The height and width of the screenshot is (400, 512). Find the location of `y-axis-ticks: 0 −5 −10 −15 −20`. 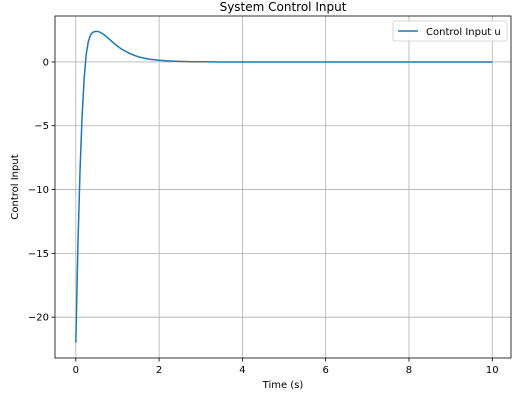

y-axis-ticks: 0 −5 −10 −15 −20 is located at coordinates (41, 190).